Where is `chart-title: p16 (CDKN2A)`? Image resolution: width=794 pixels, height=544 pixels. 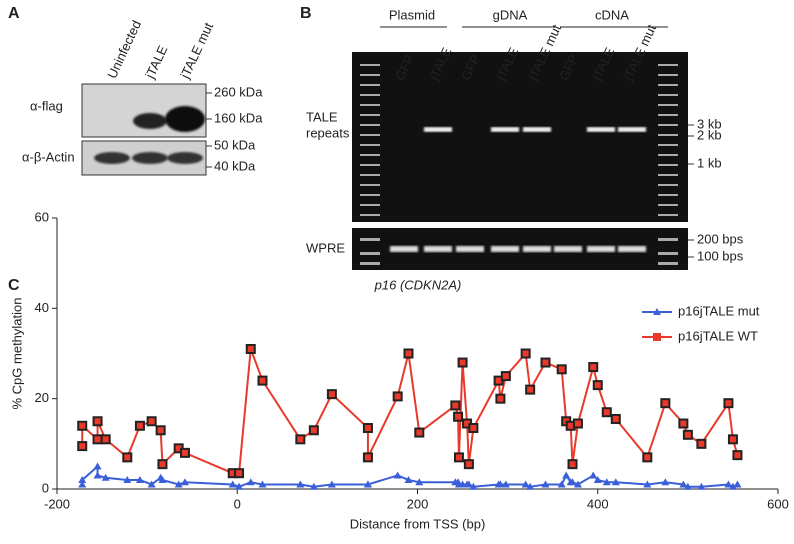 chart-title: p16 (CDKN2A) is located at coordinates (418, 284).